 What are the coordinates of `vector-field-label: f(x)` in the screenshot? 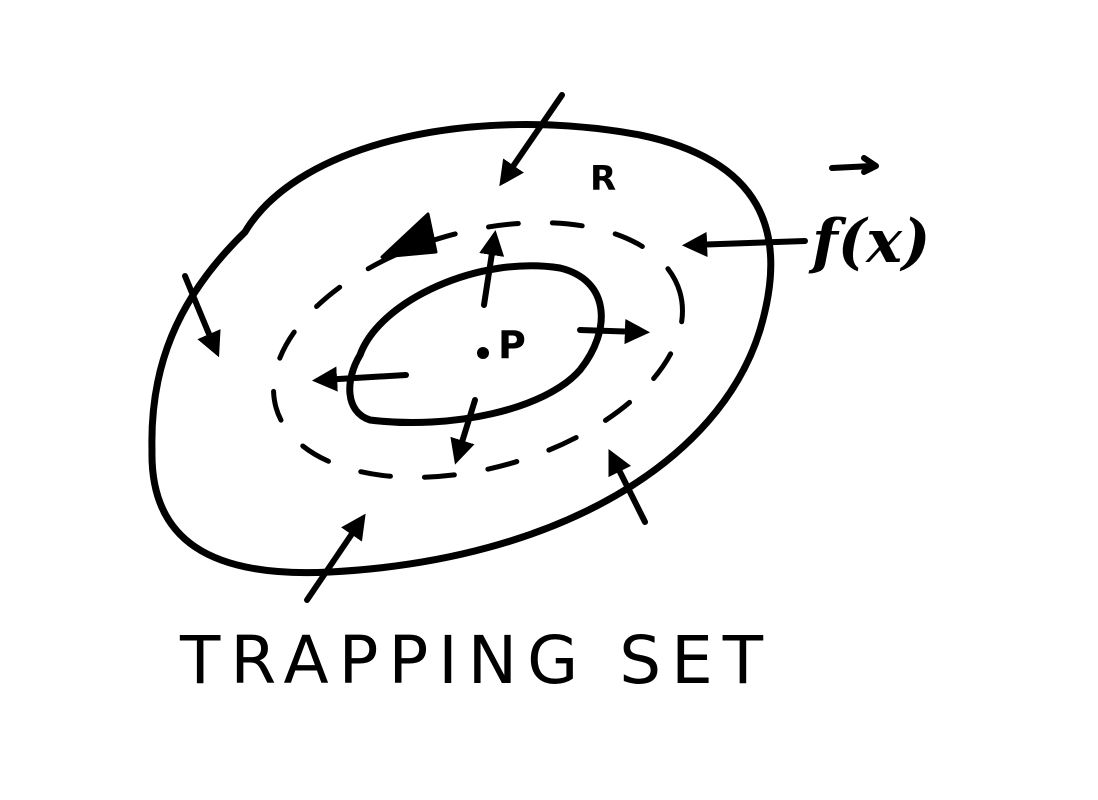 It's located at (869, 216).